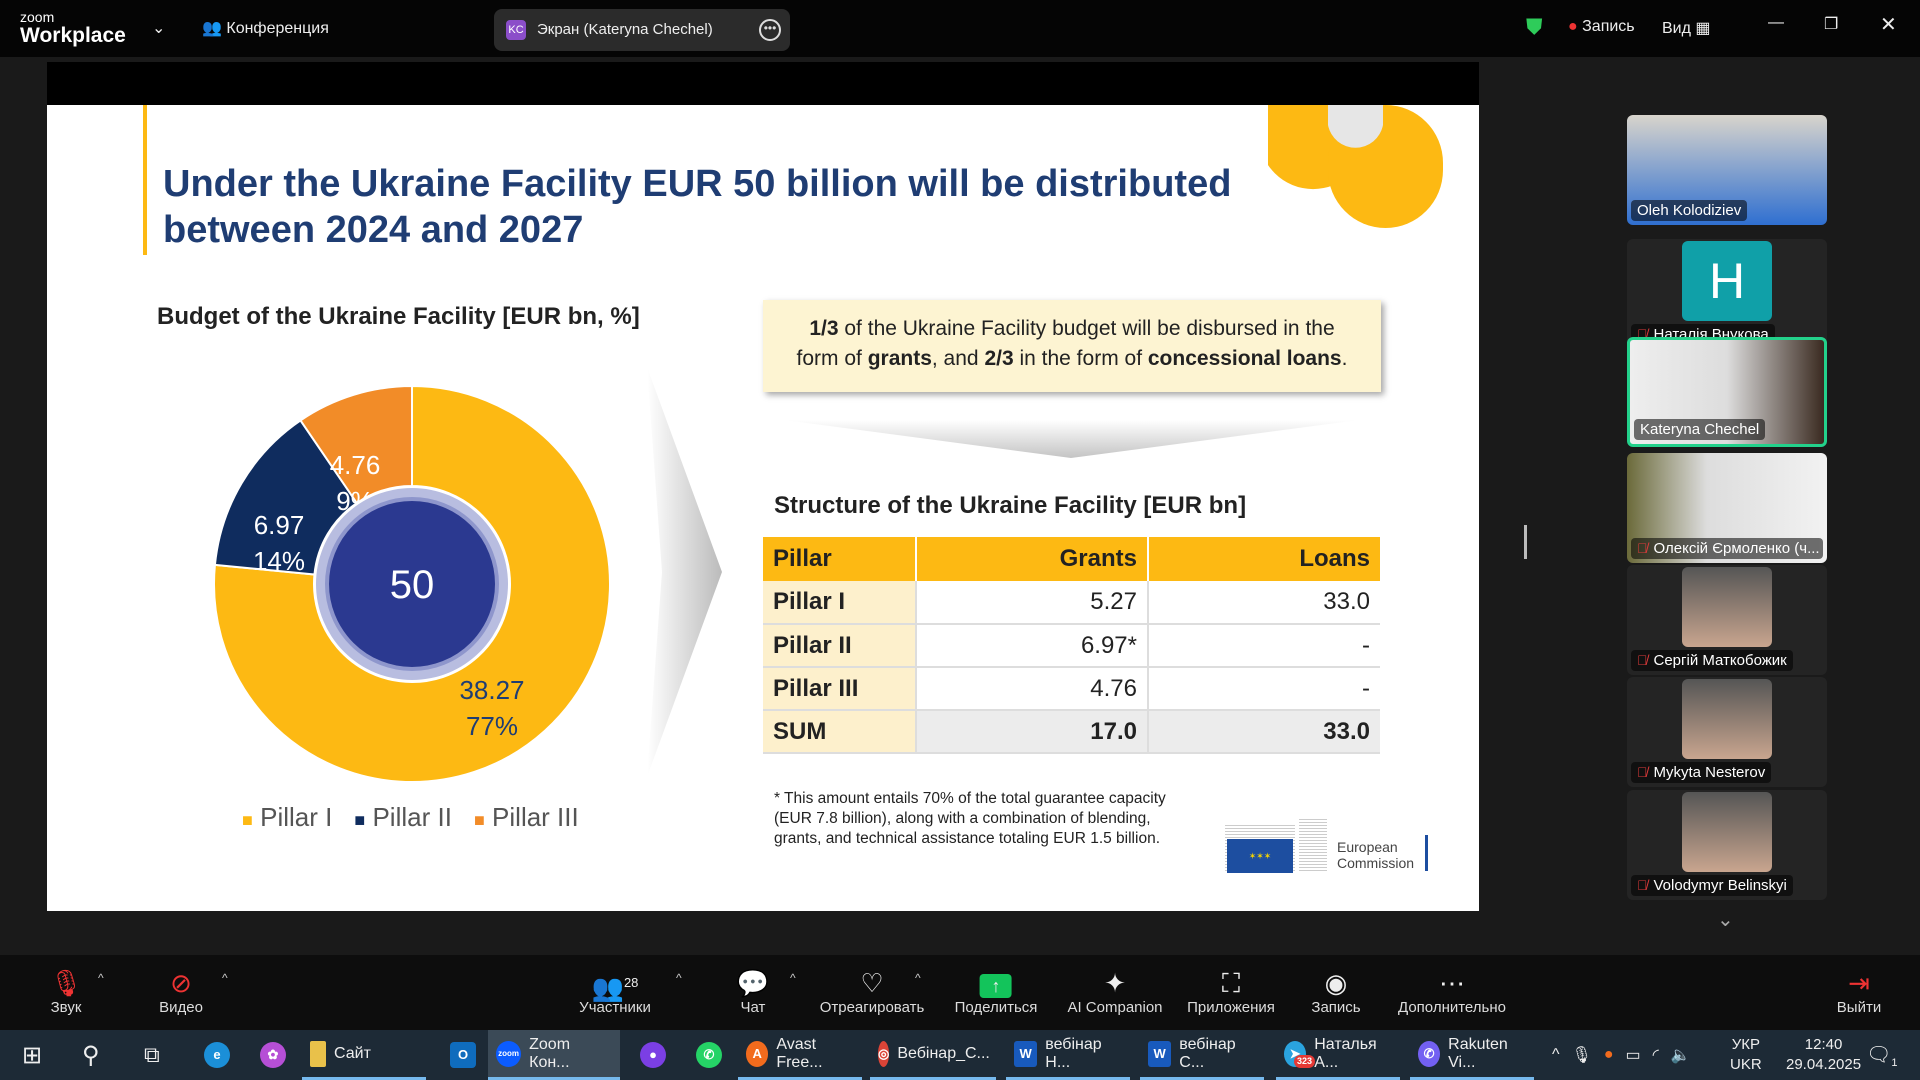  Describe the element at coordinates (1621, 1055) in the screenshot. I see `system-tray: ^ 🎙 ● ▭ ◜ 🔈` at that location.